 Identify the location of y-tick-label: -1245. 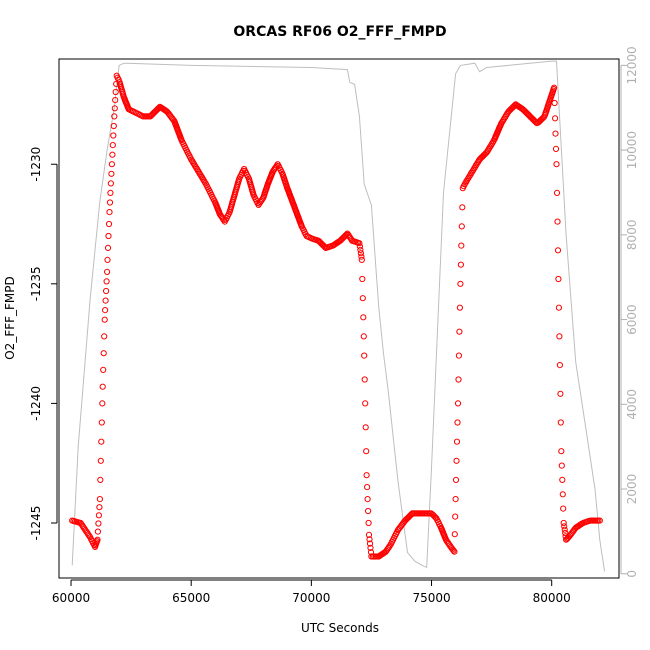
(36, 523).